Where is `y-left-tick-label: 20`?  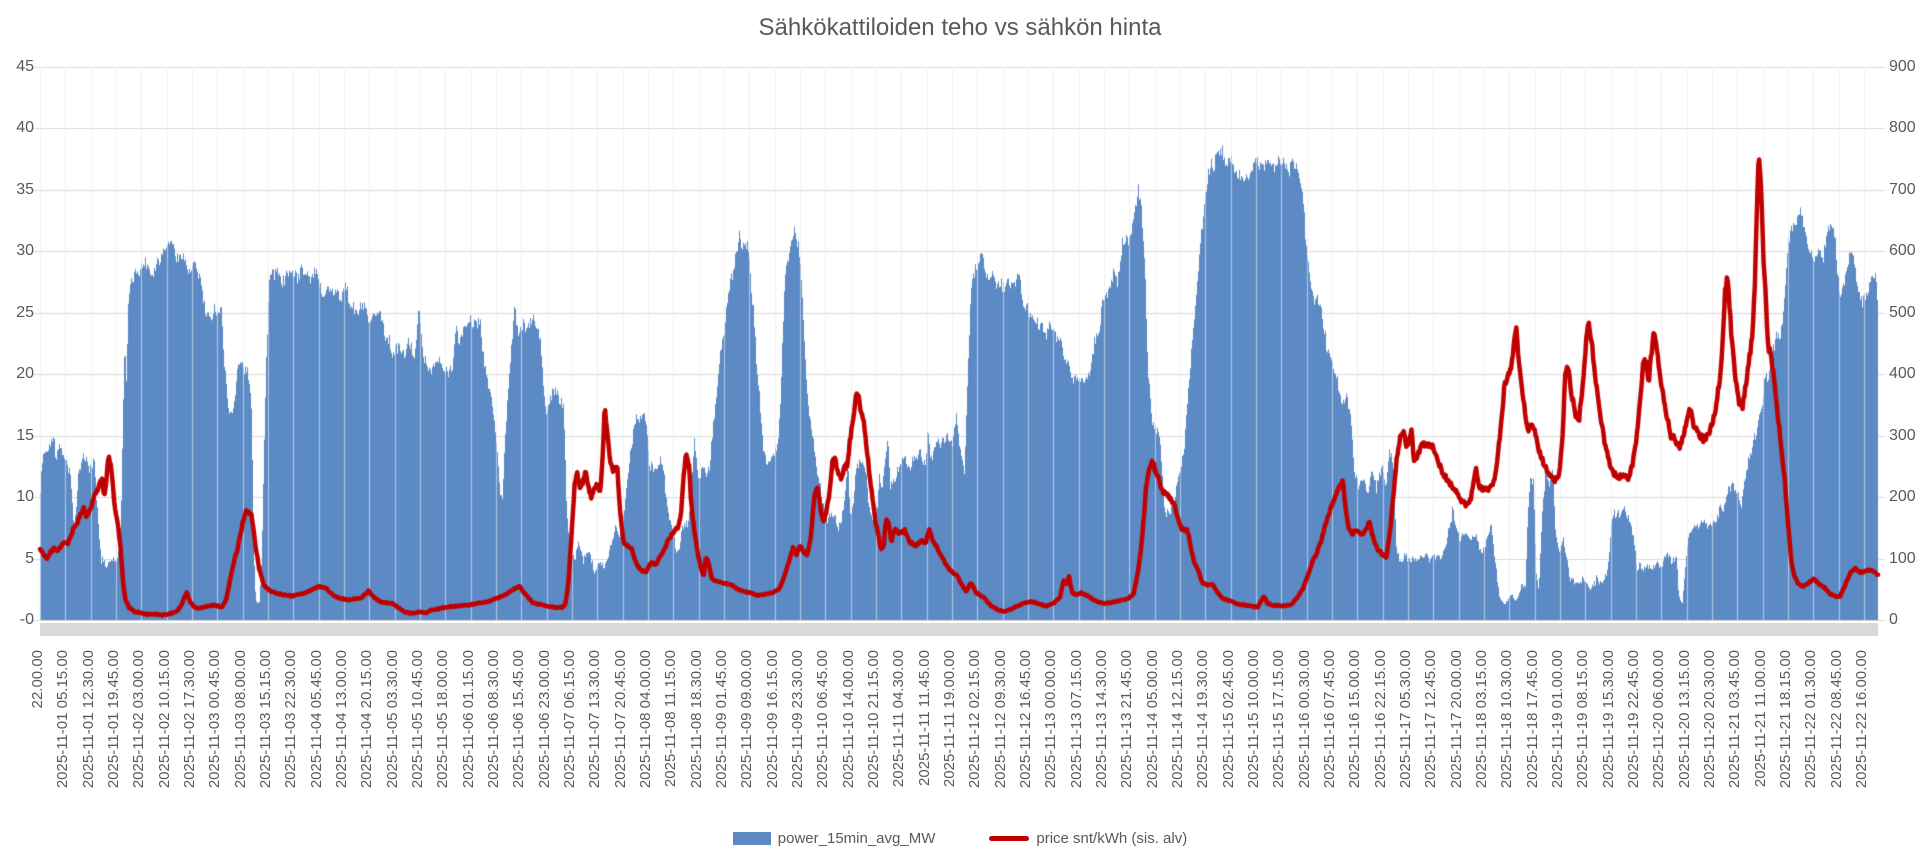
y-left-tick-label: 20 is located at coordinates (25, 374).